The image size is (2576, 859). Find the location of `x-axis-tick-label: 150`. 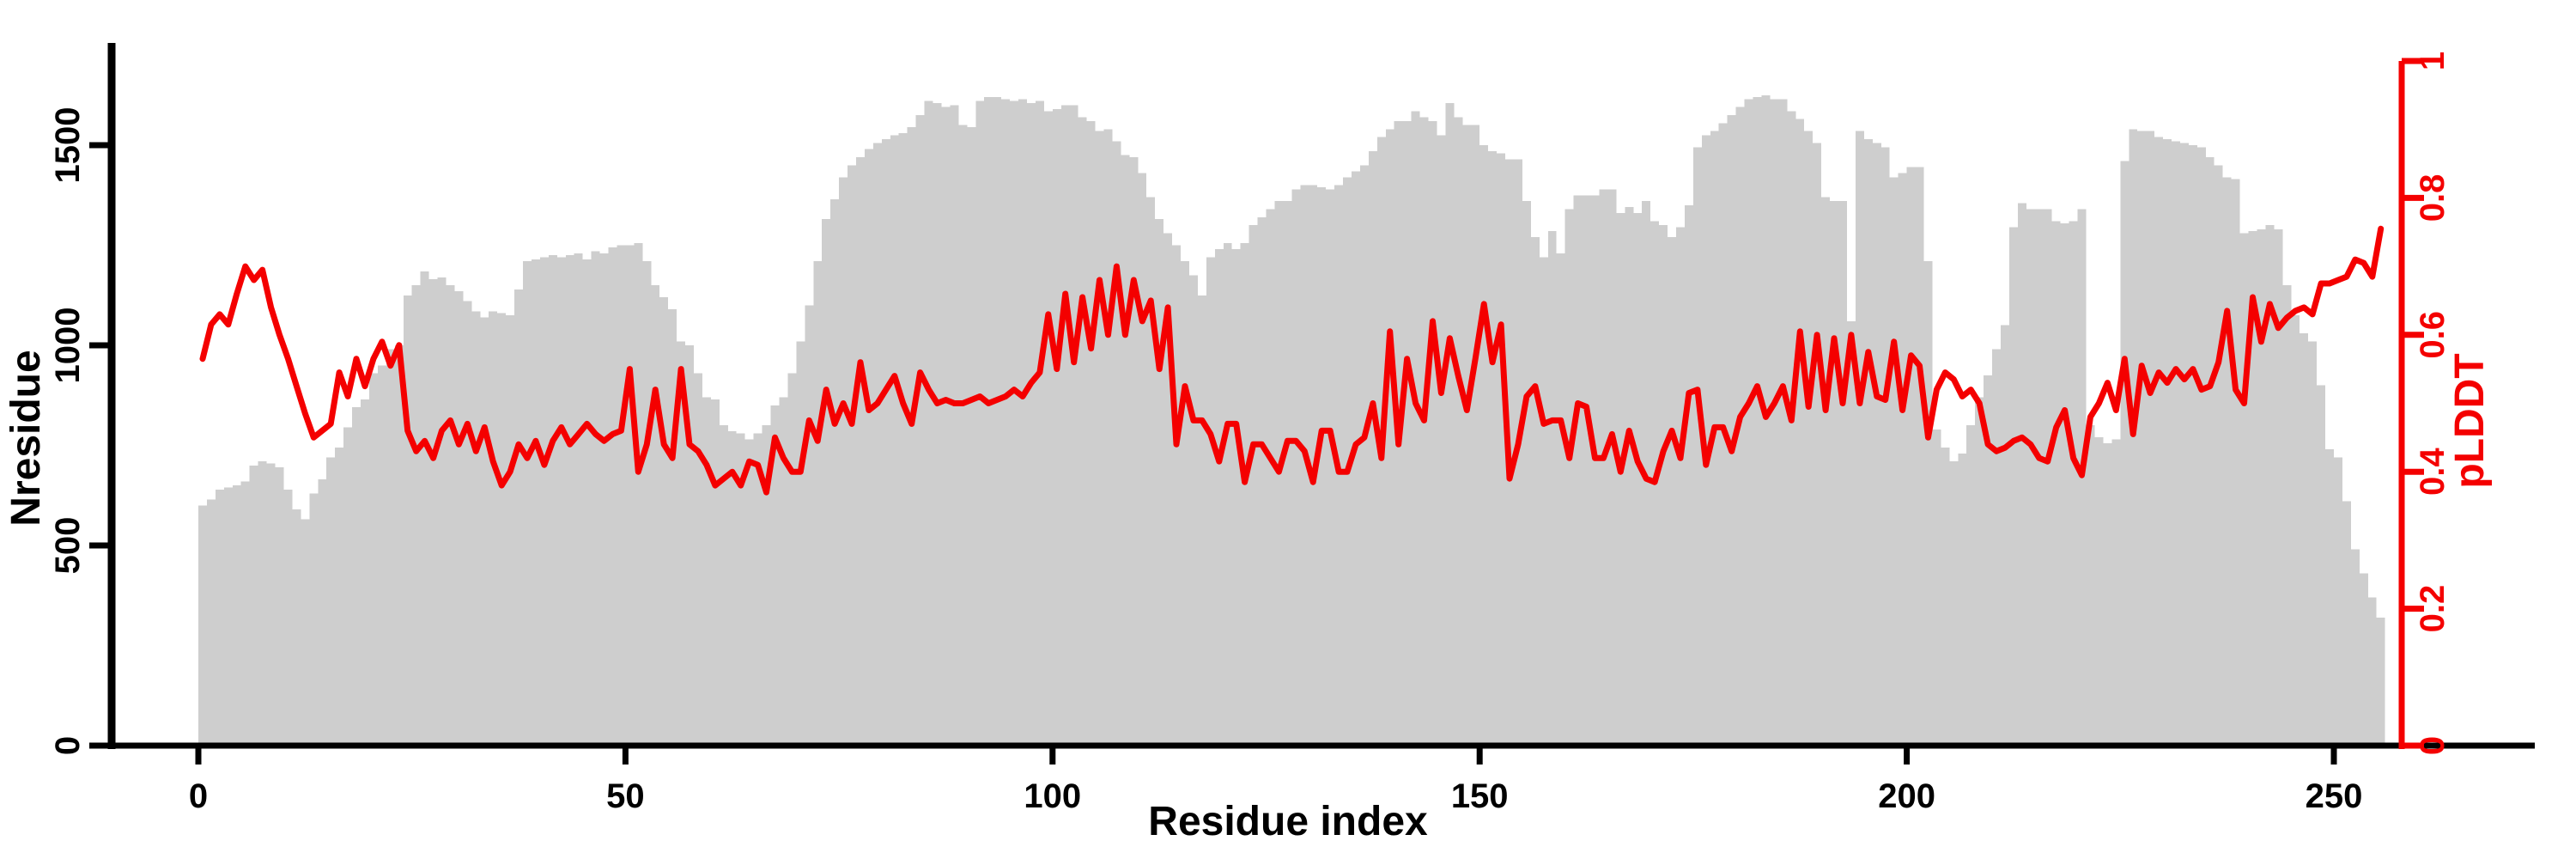

x-axis-tick-label: 150 is located at coordinates (1480, 796).